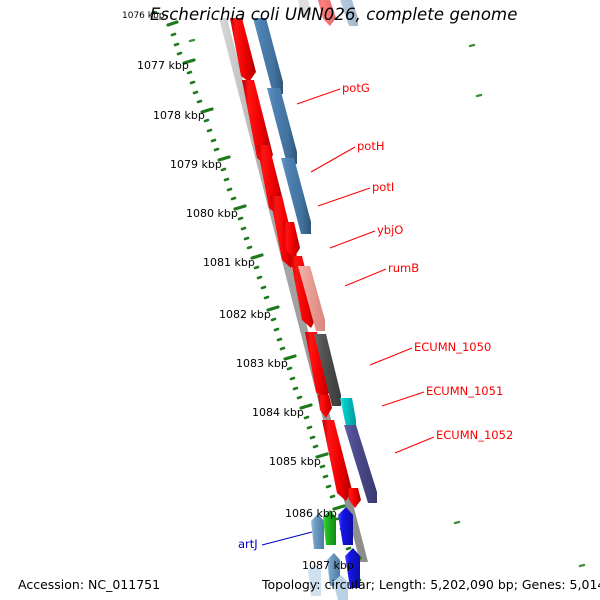 Image resolution: width=600 pixels, height=600 pixels. I want to click on accession-text: Accession: NC_011751, so click(89, 584).